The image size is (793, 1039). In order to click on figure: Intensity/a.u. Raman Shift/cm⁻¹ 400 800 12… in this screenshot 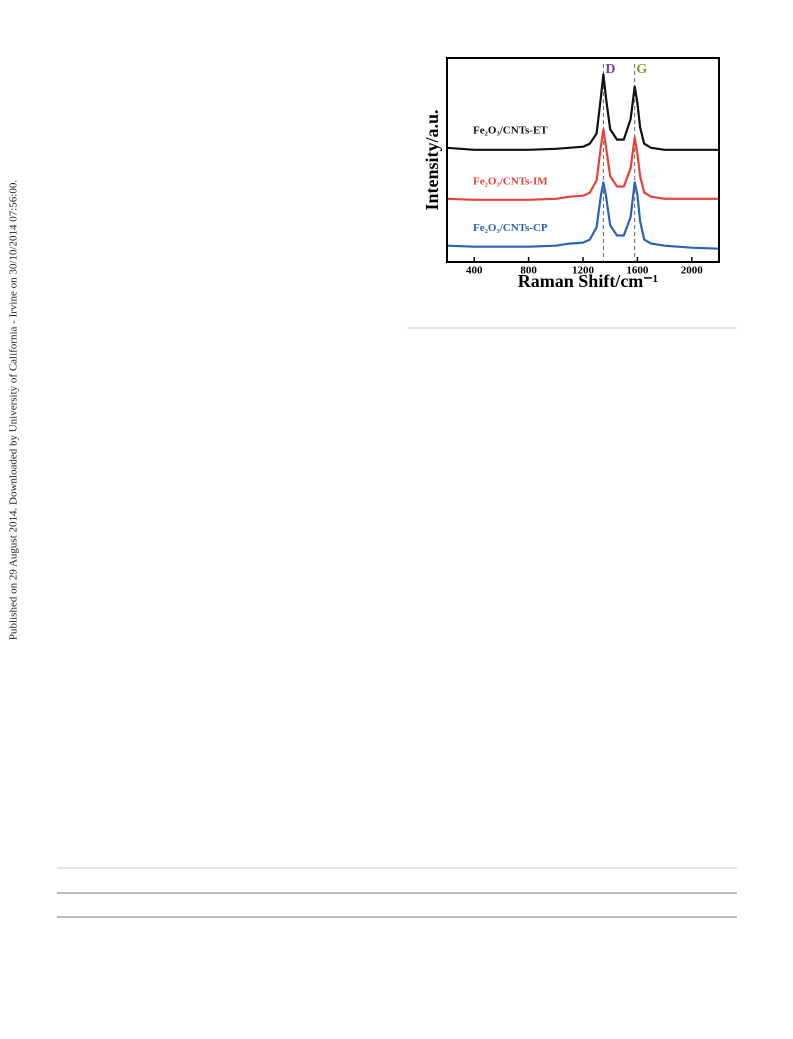, I will do `click(571, 174)`.